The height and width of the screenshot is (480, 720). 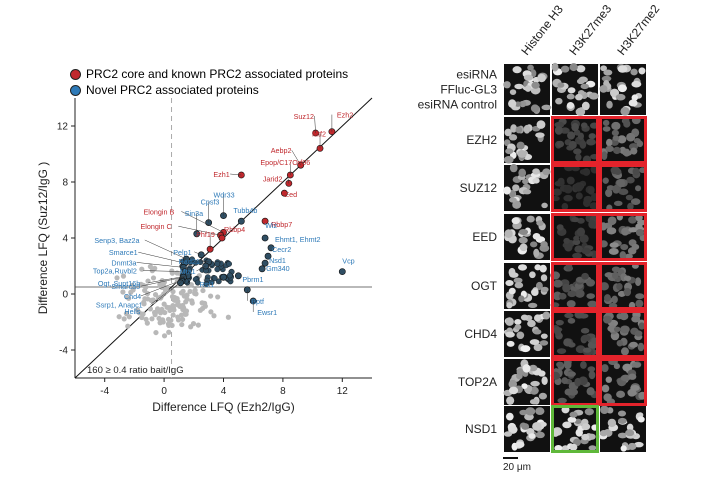 I want to click on known-point-label: Aebp2, so click(x=281, y=150).